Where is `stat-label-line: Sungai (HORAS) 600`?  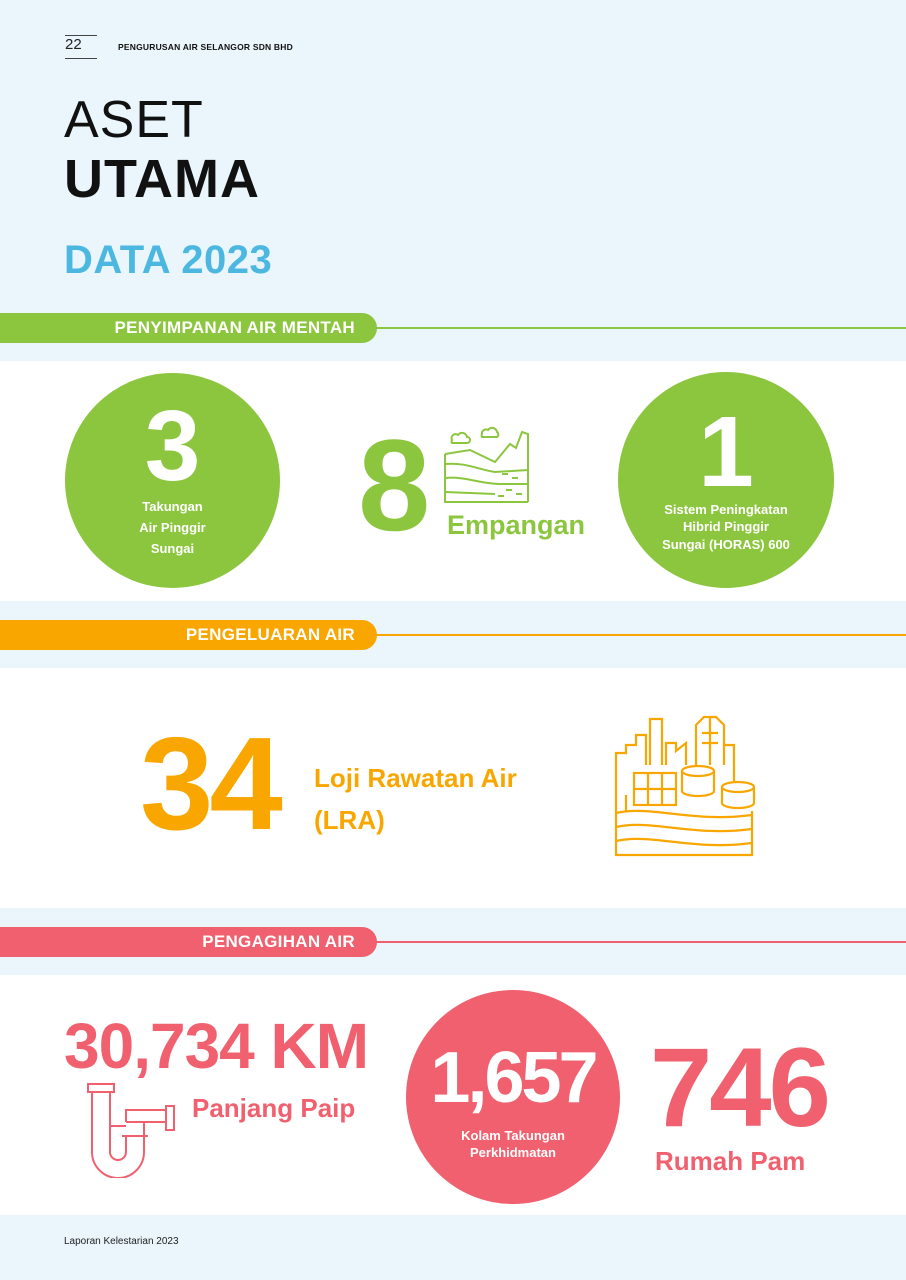 stat-label-line: Sungai (HORAS) 600 is located at coordinates (726, 544).